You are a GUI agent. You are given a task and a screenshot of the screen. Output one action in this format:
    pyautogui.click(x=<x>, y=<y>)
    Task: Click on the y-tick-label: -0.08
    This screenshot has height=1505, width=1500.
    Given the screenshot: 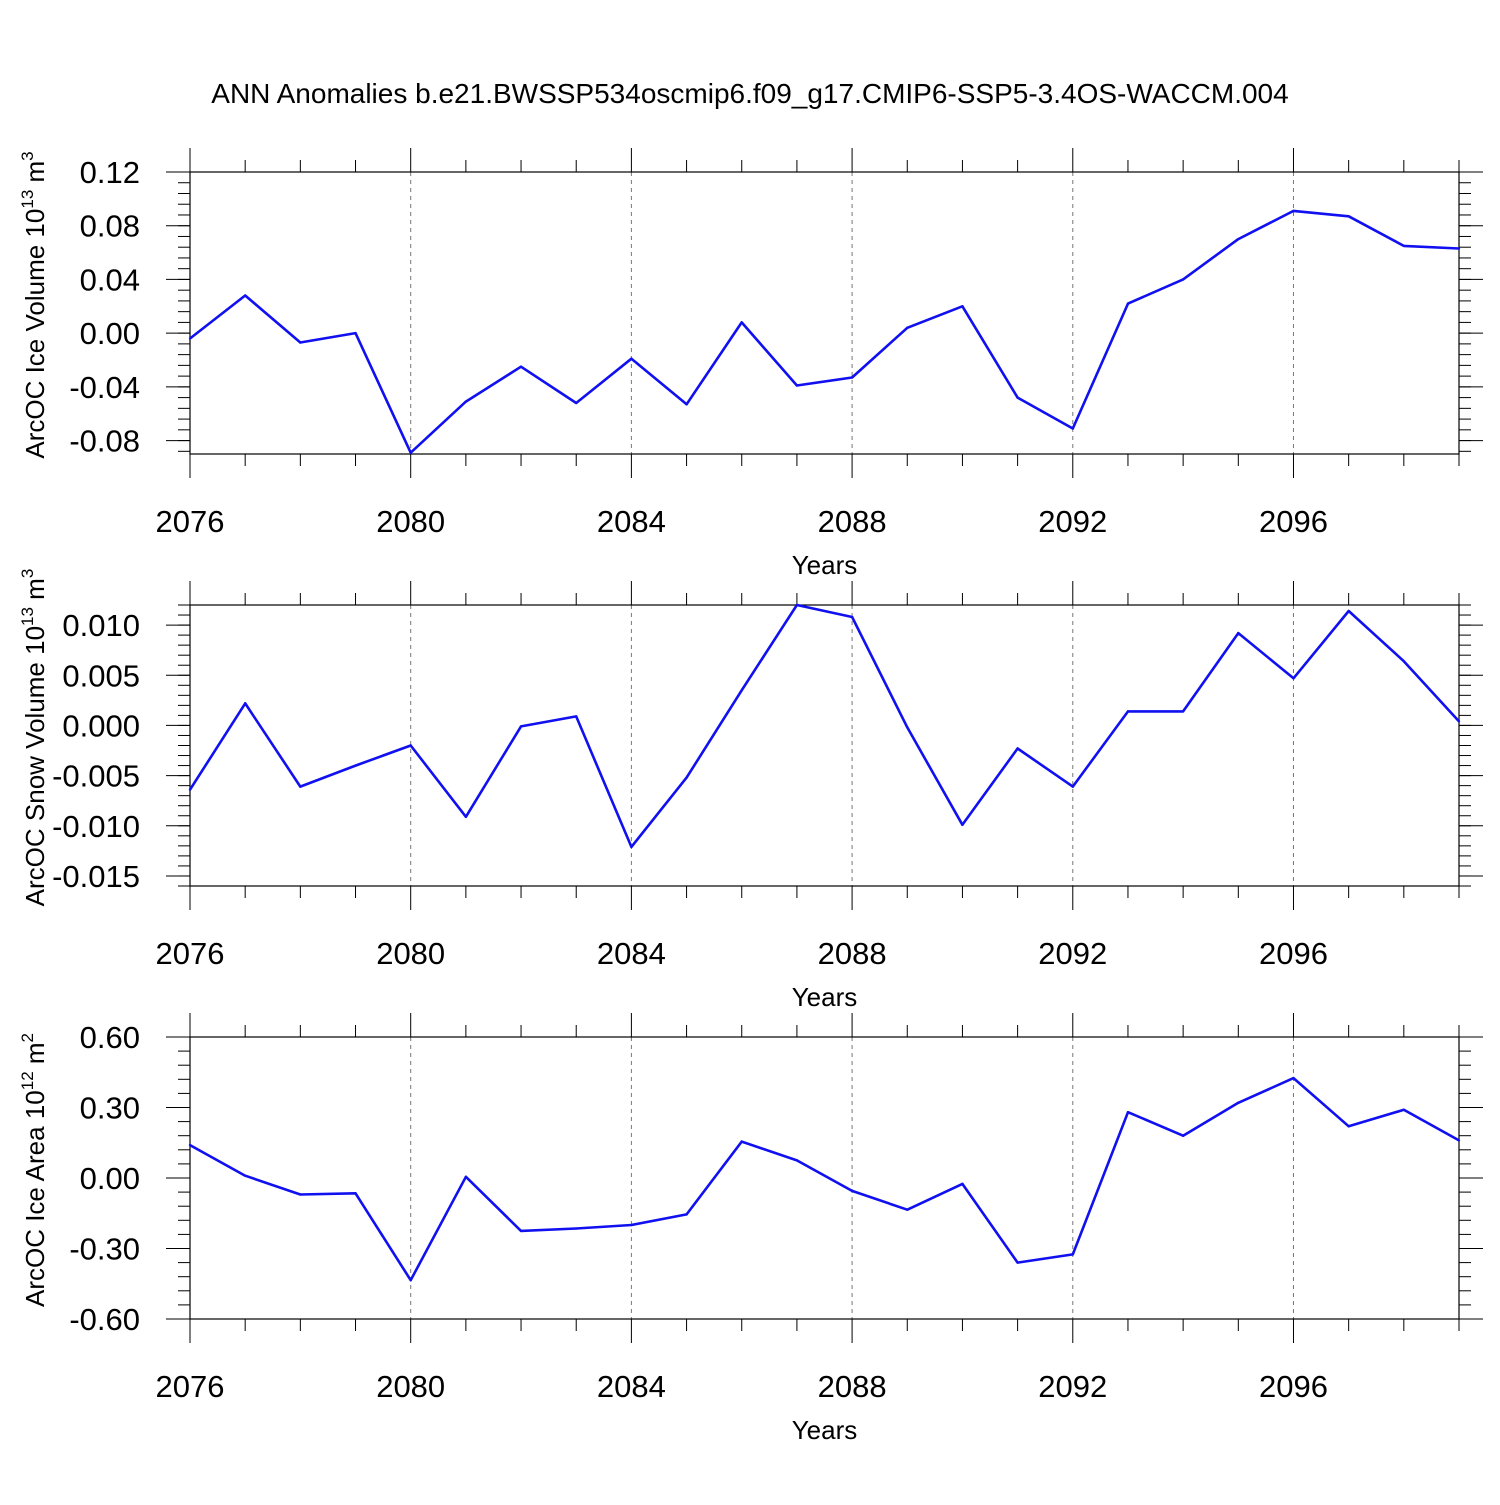 What is the action you would take?
    pyautogui.click(x=104, y=441)
    